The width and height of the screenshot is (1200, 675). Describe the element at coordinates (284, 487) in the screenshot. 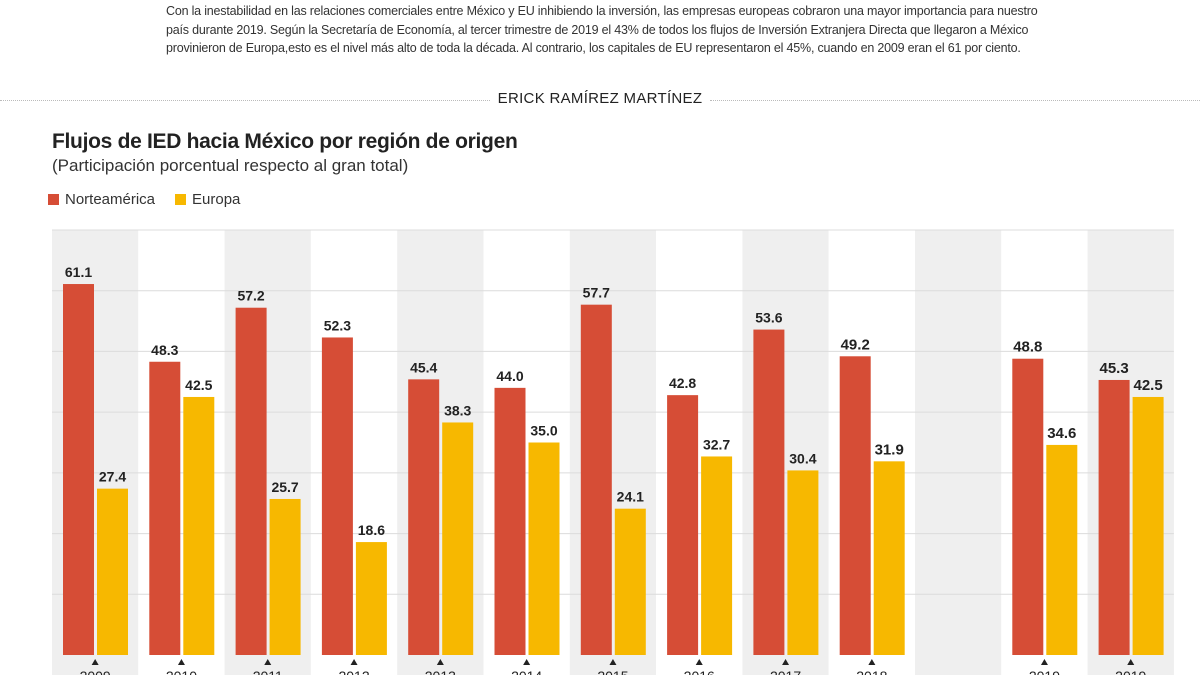

I see `data-label: 25.7` at that location.